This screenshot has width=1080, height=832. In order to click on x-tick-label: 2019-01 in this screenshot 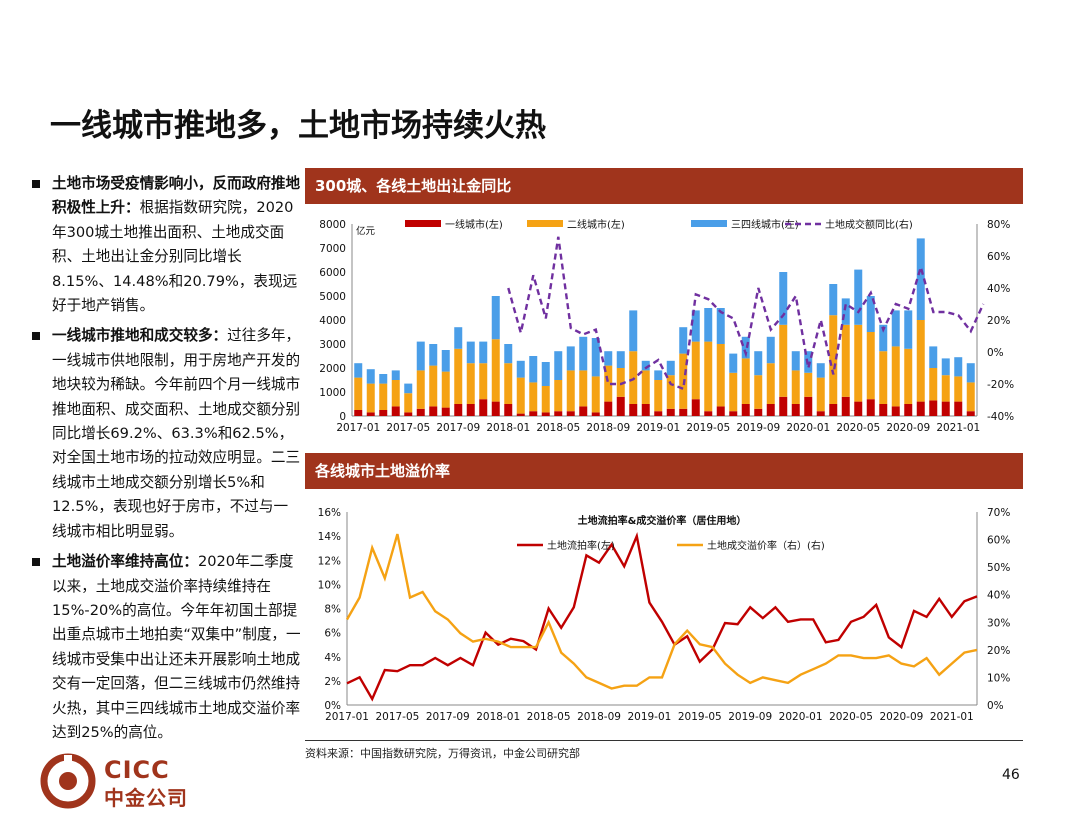, I will do `click(649, 717)`.